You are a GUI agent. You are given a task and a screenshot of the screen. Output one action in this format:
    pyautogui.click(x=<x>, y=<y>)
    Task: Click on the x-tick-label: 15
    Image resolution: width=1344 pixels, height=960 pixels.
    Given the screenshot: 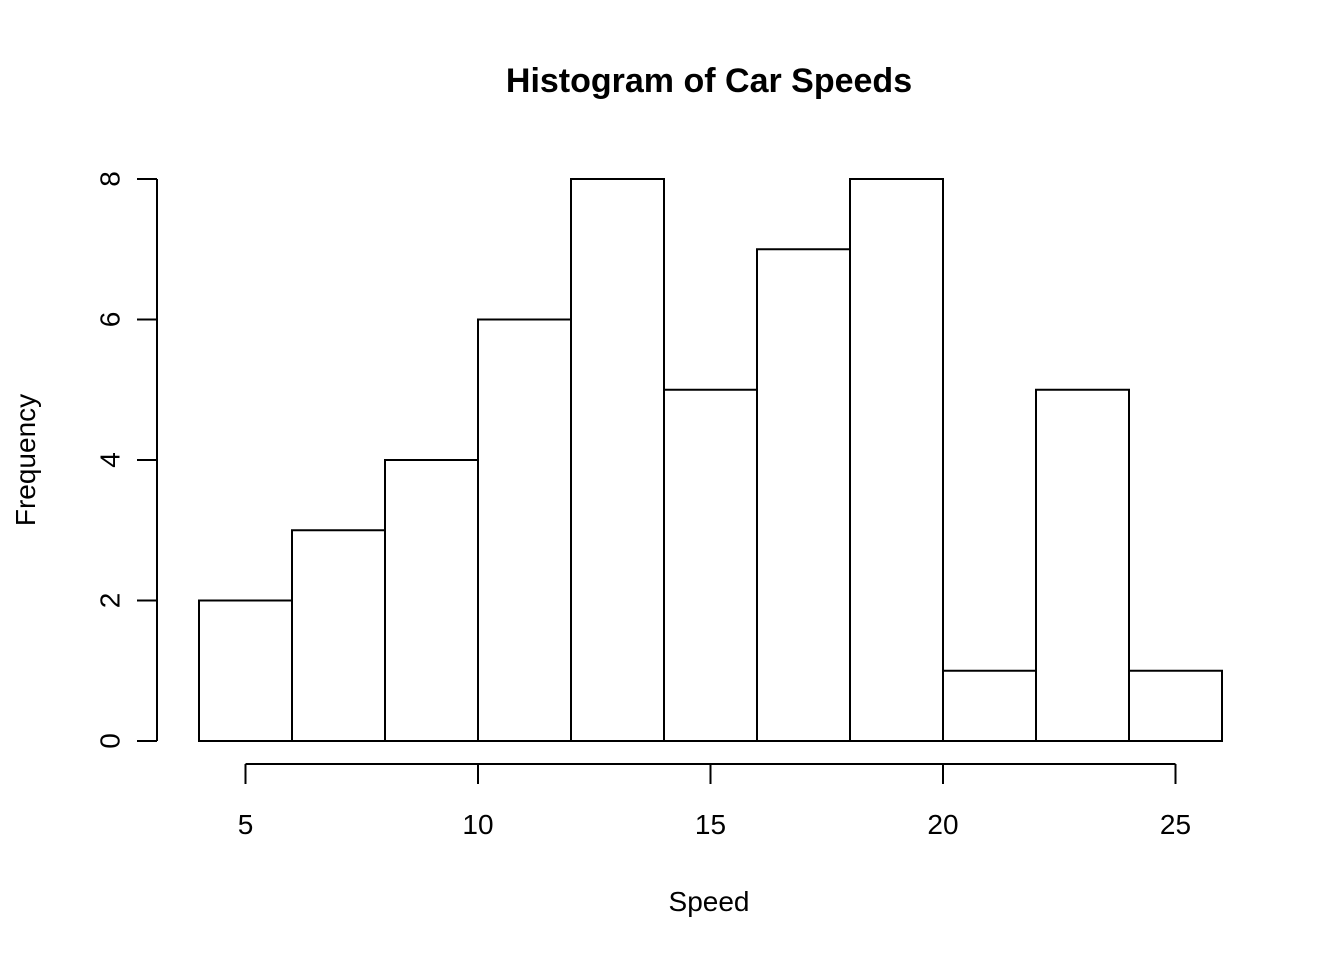 What is the action you would take?
    pyautogui.click(x=710, y=824)
    